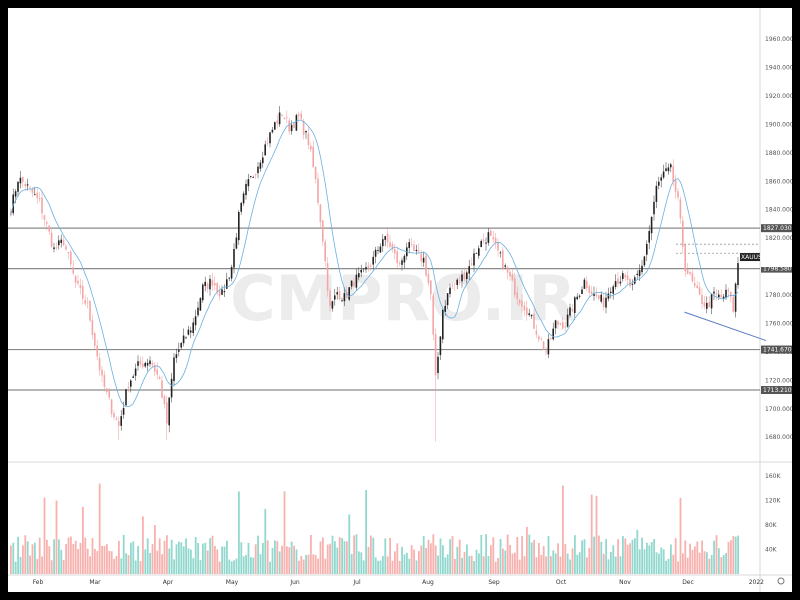 The height and width of the screenshot is (600, 800). What do you see at coordinates (754, 257) in the screenshot?
I see `symbol-tag: XAUUSD` at bounding box center [754, 257].